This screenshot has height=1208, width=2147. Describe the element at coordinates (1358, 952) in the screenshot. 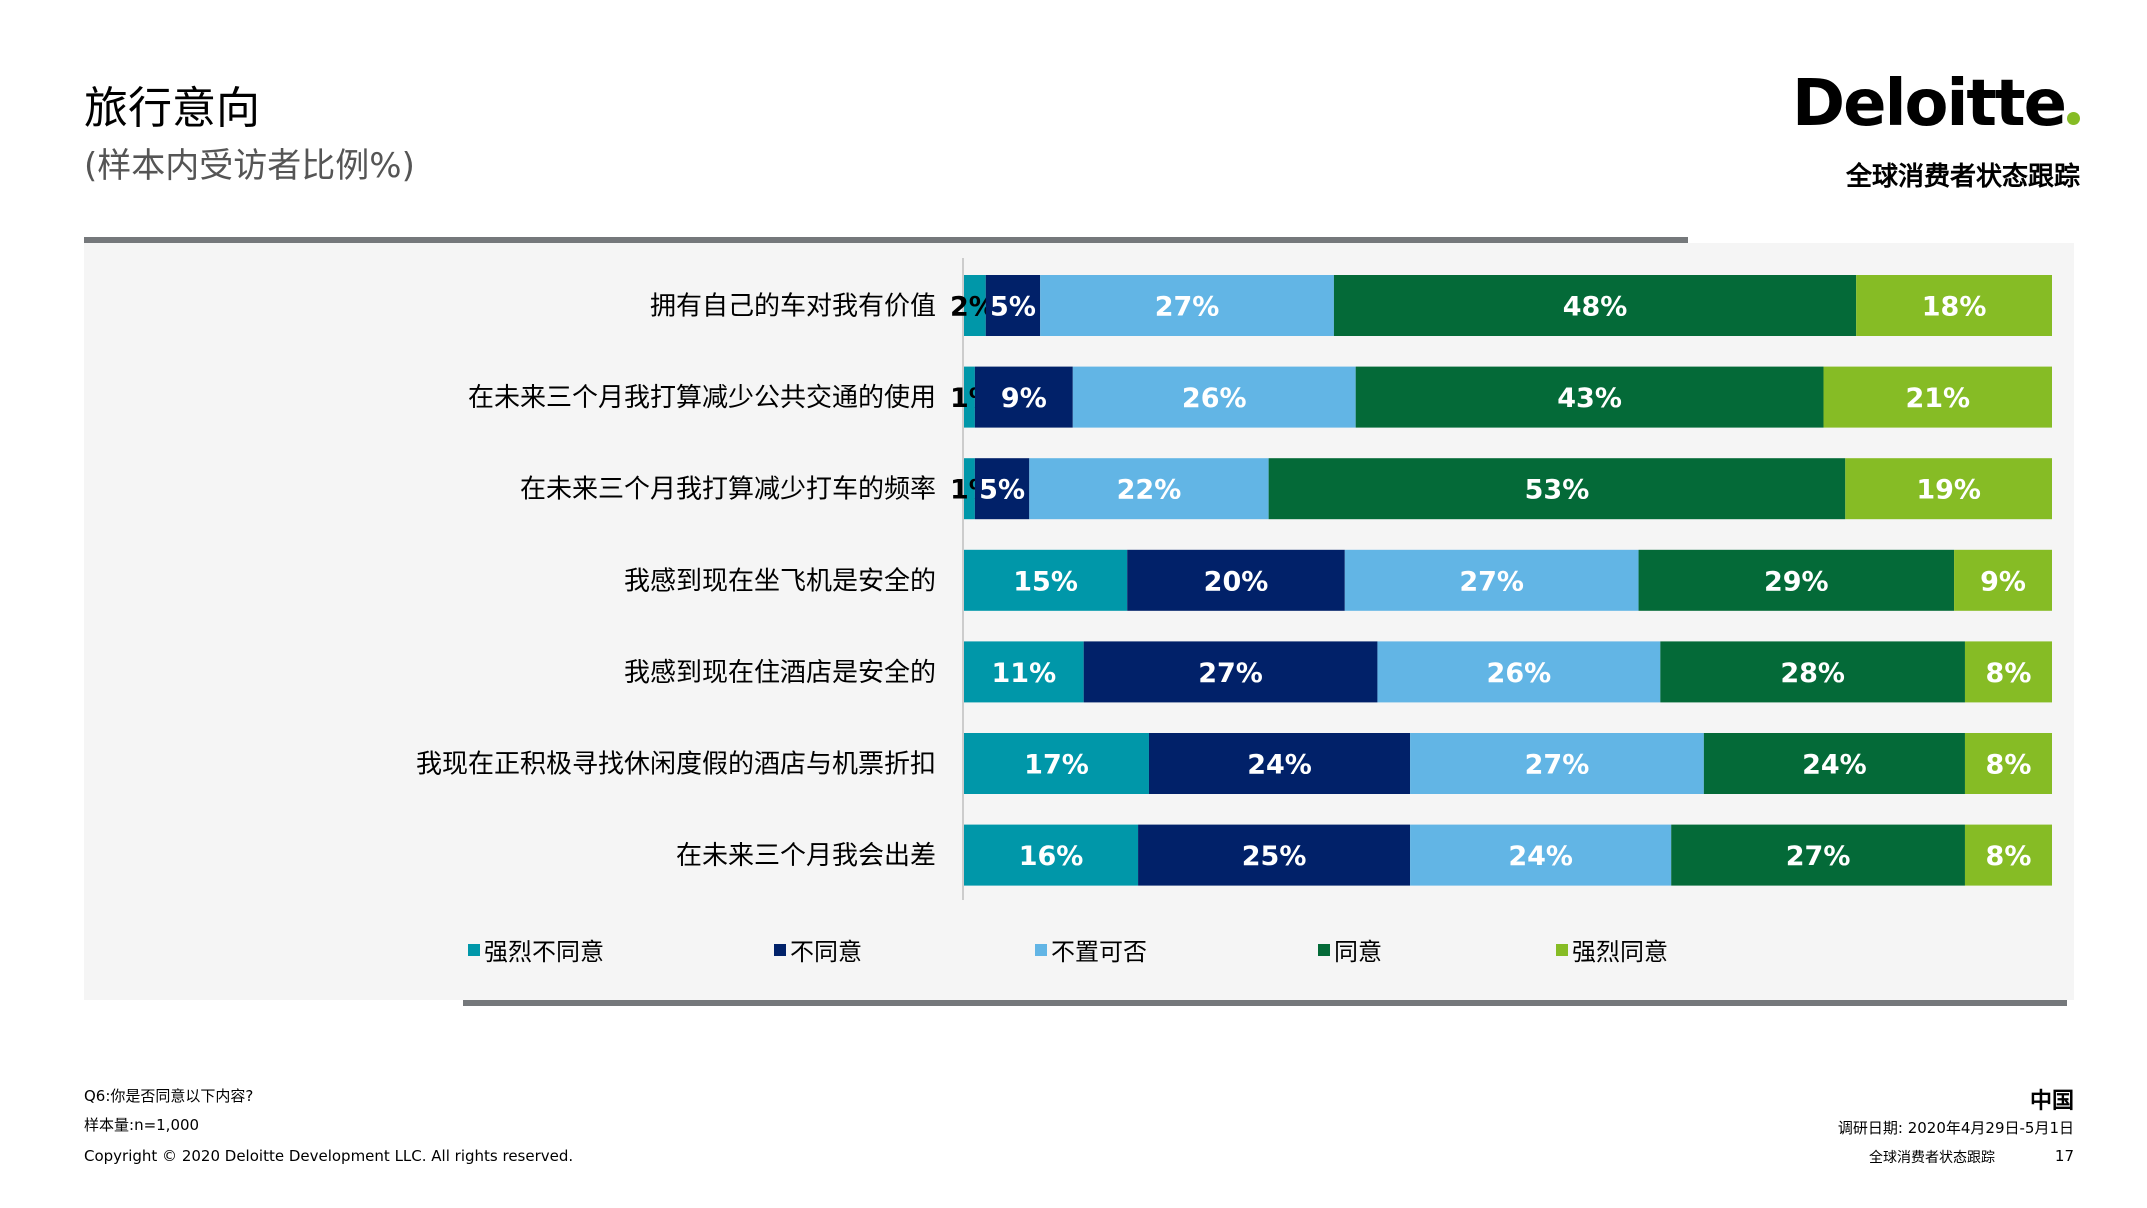

I see `legend-label: 同意` at that location.